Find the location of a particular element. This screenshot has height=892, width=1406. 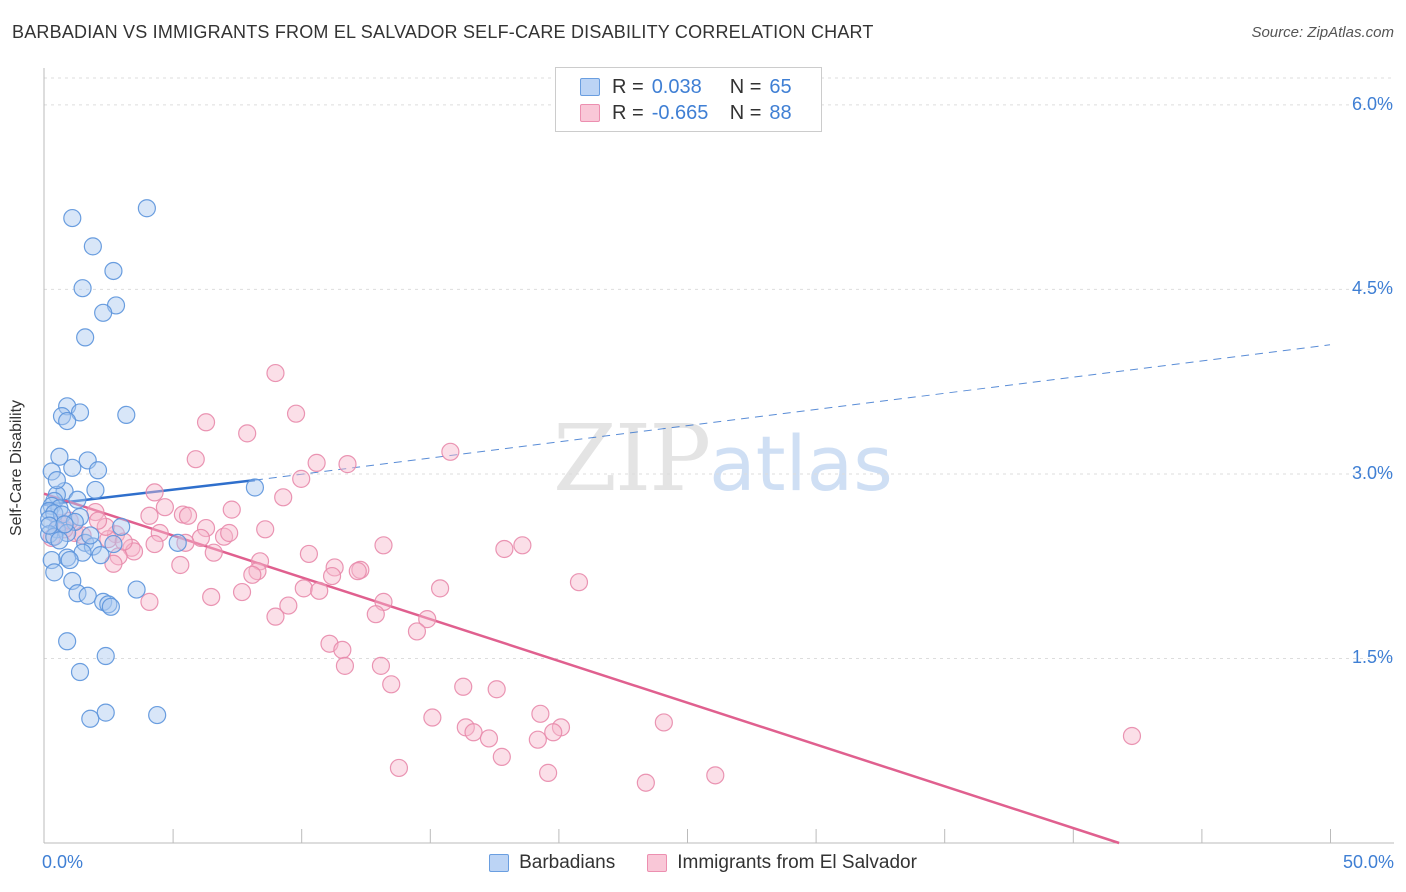

y-tick-label: 1.5% is located at coordinates (1372, 657).